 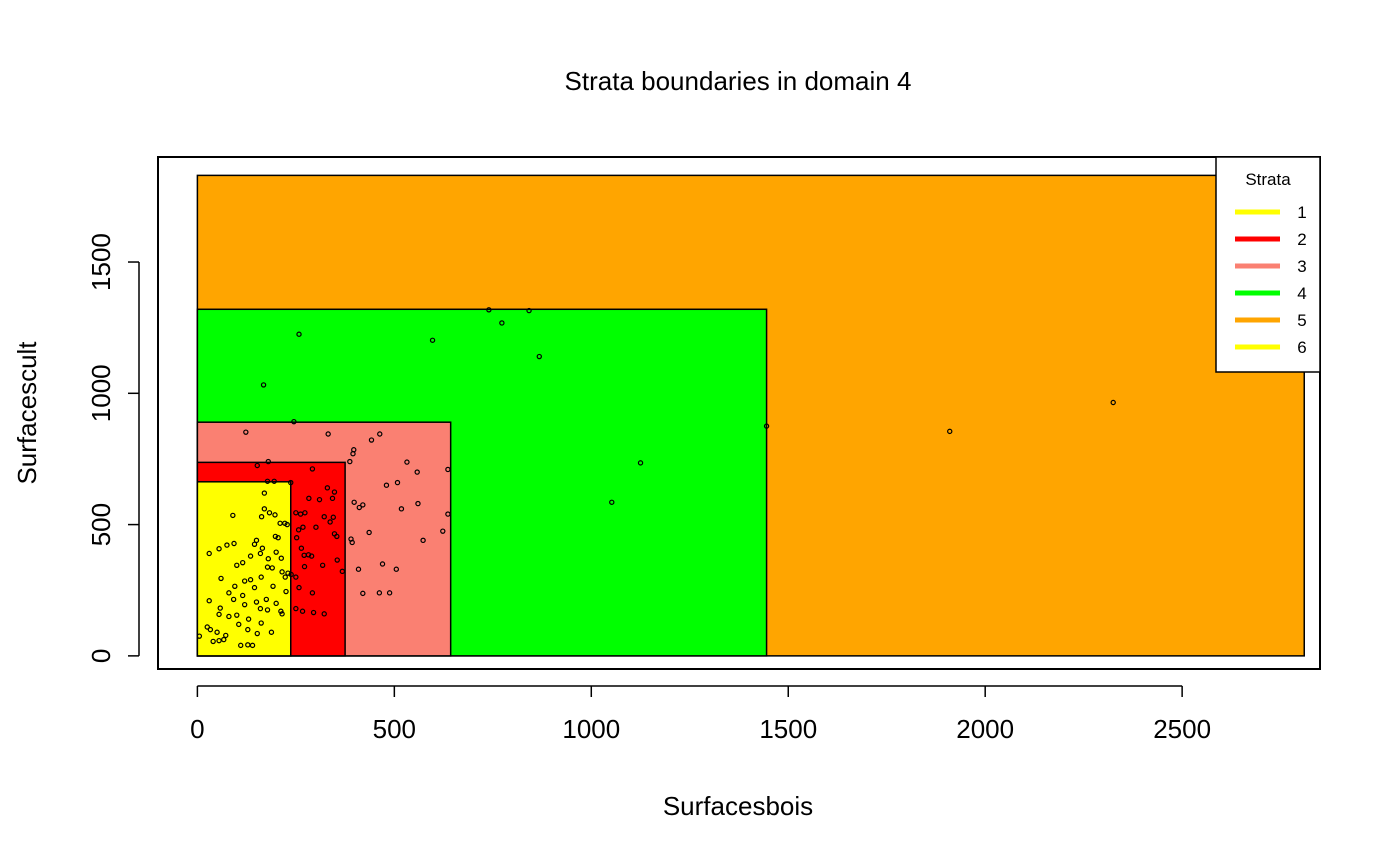 What do you see at coordinates (788, 729) in the screenshot?
I see `x-tick-label: 1500` at bounding box center [788, 729].